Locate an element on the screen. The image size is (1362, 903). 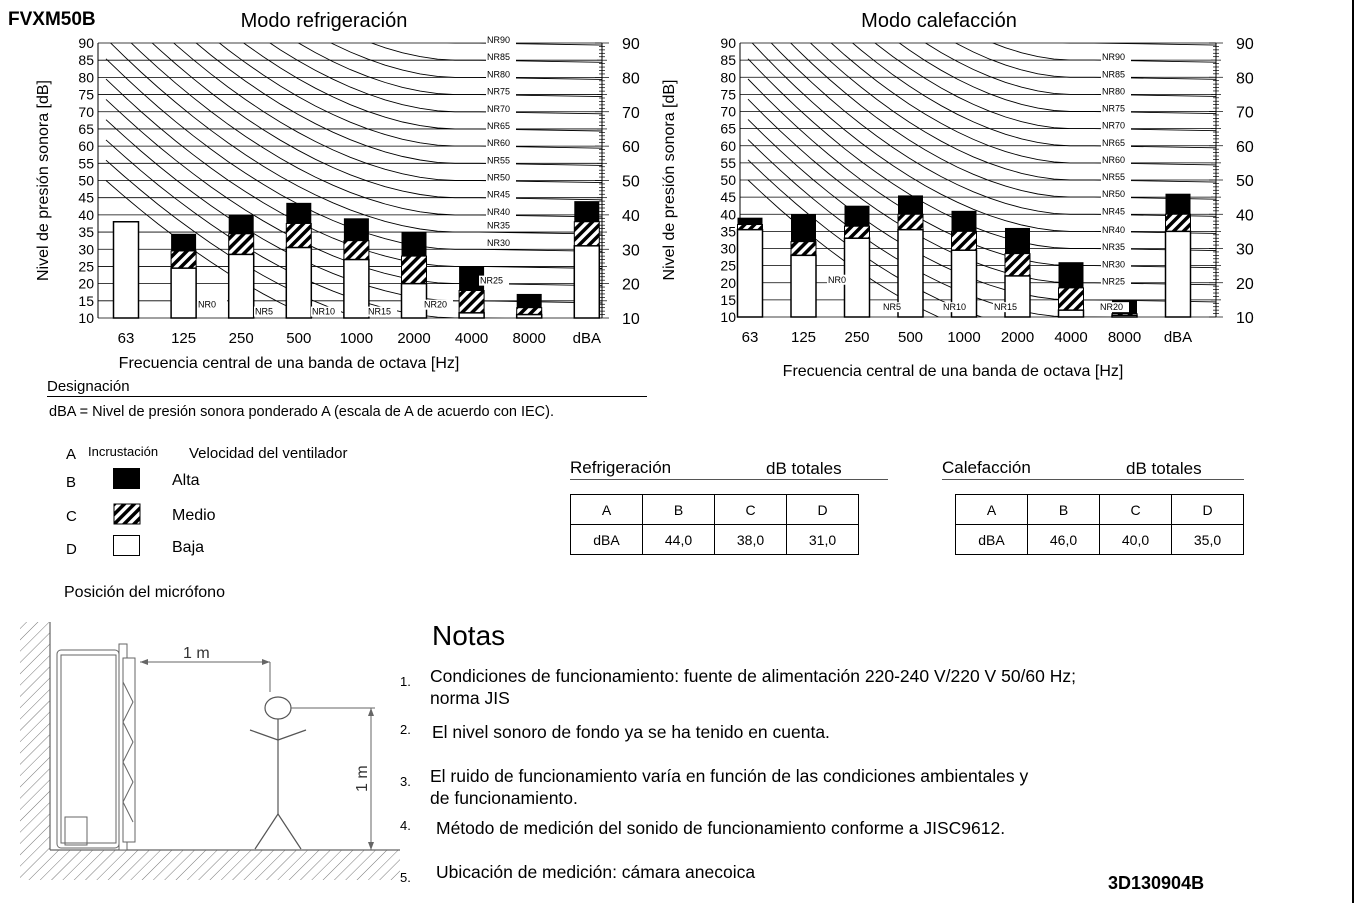
x-tick-label: 1000 is located at coordinates (963, 337).